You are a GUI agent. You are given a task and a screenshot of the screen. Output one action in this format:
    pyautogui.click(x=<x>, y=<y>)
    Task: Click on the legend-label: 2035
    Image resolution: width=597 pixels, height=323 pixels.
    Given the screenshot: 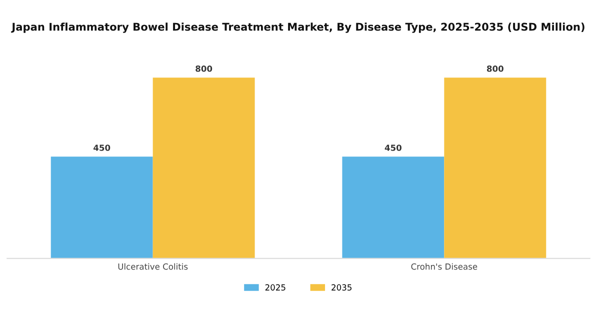 What is the action you would take?
    pyautogui.click(x=342, y=287)
    